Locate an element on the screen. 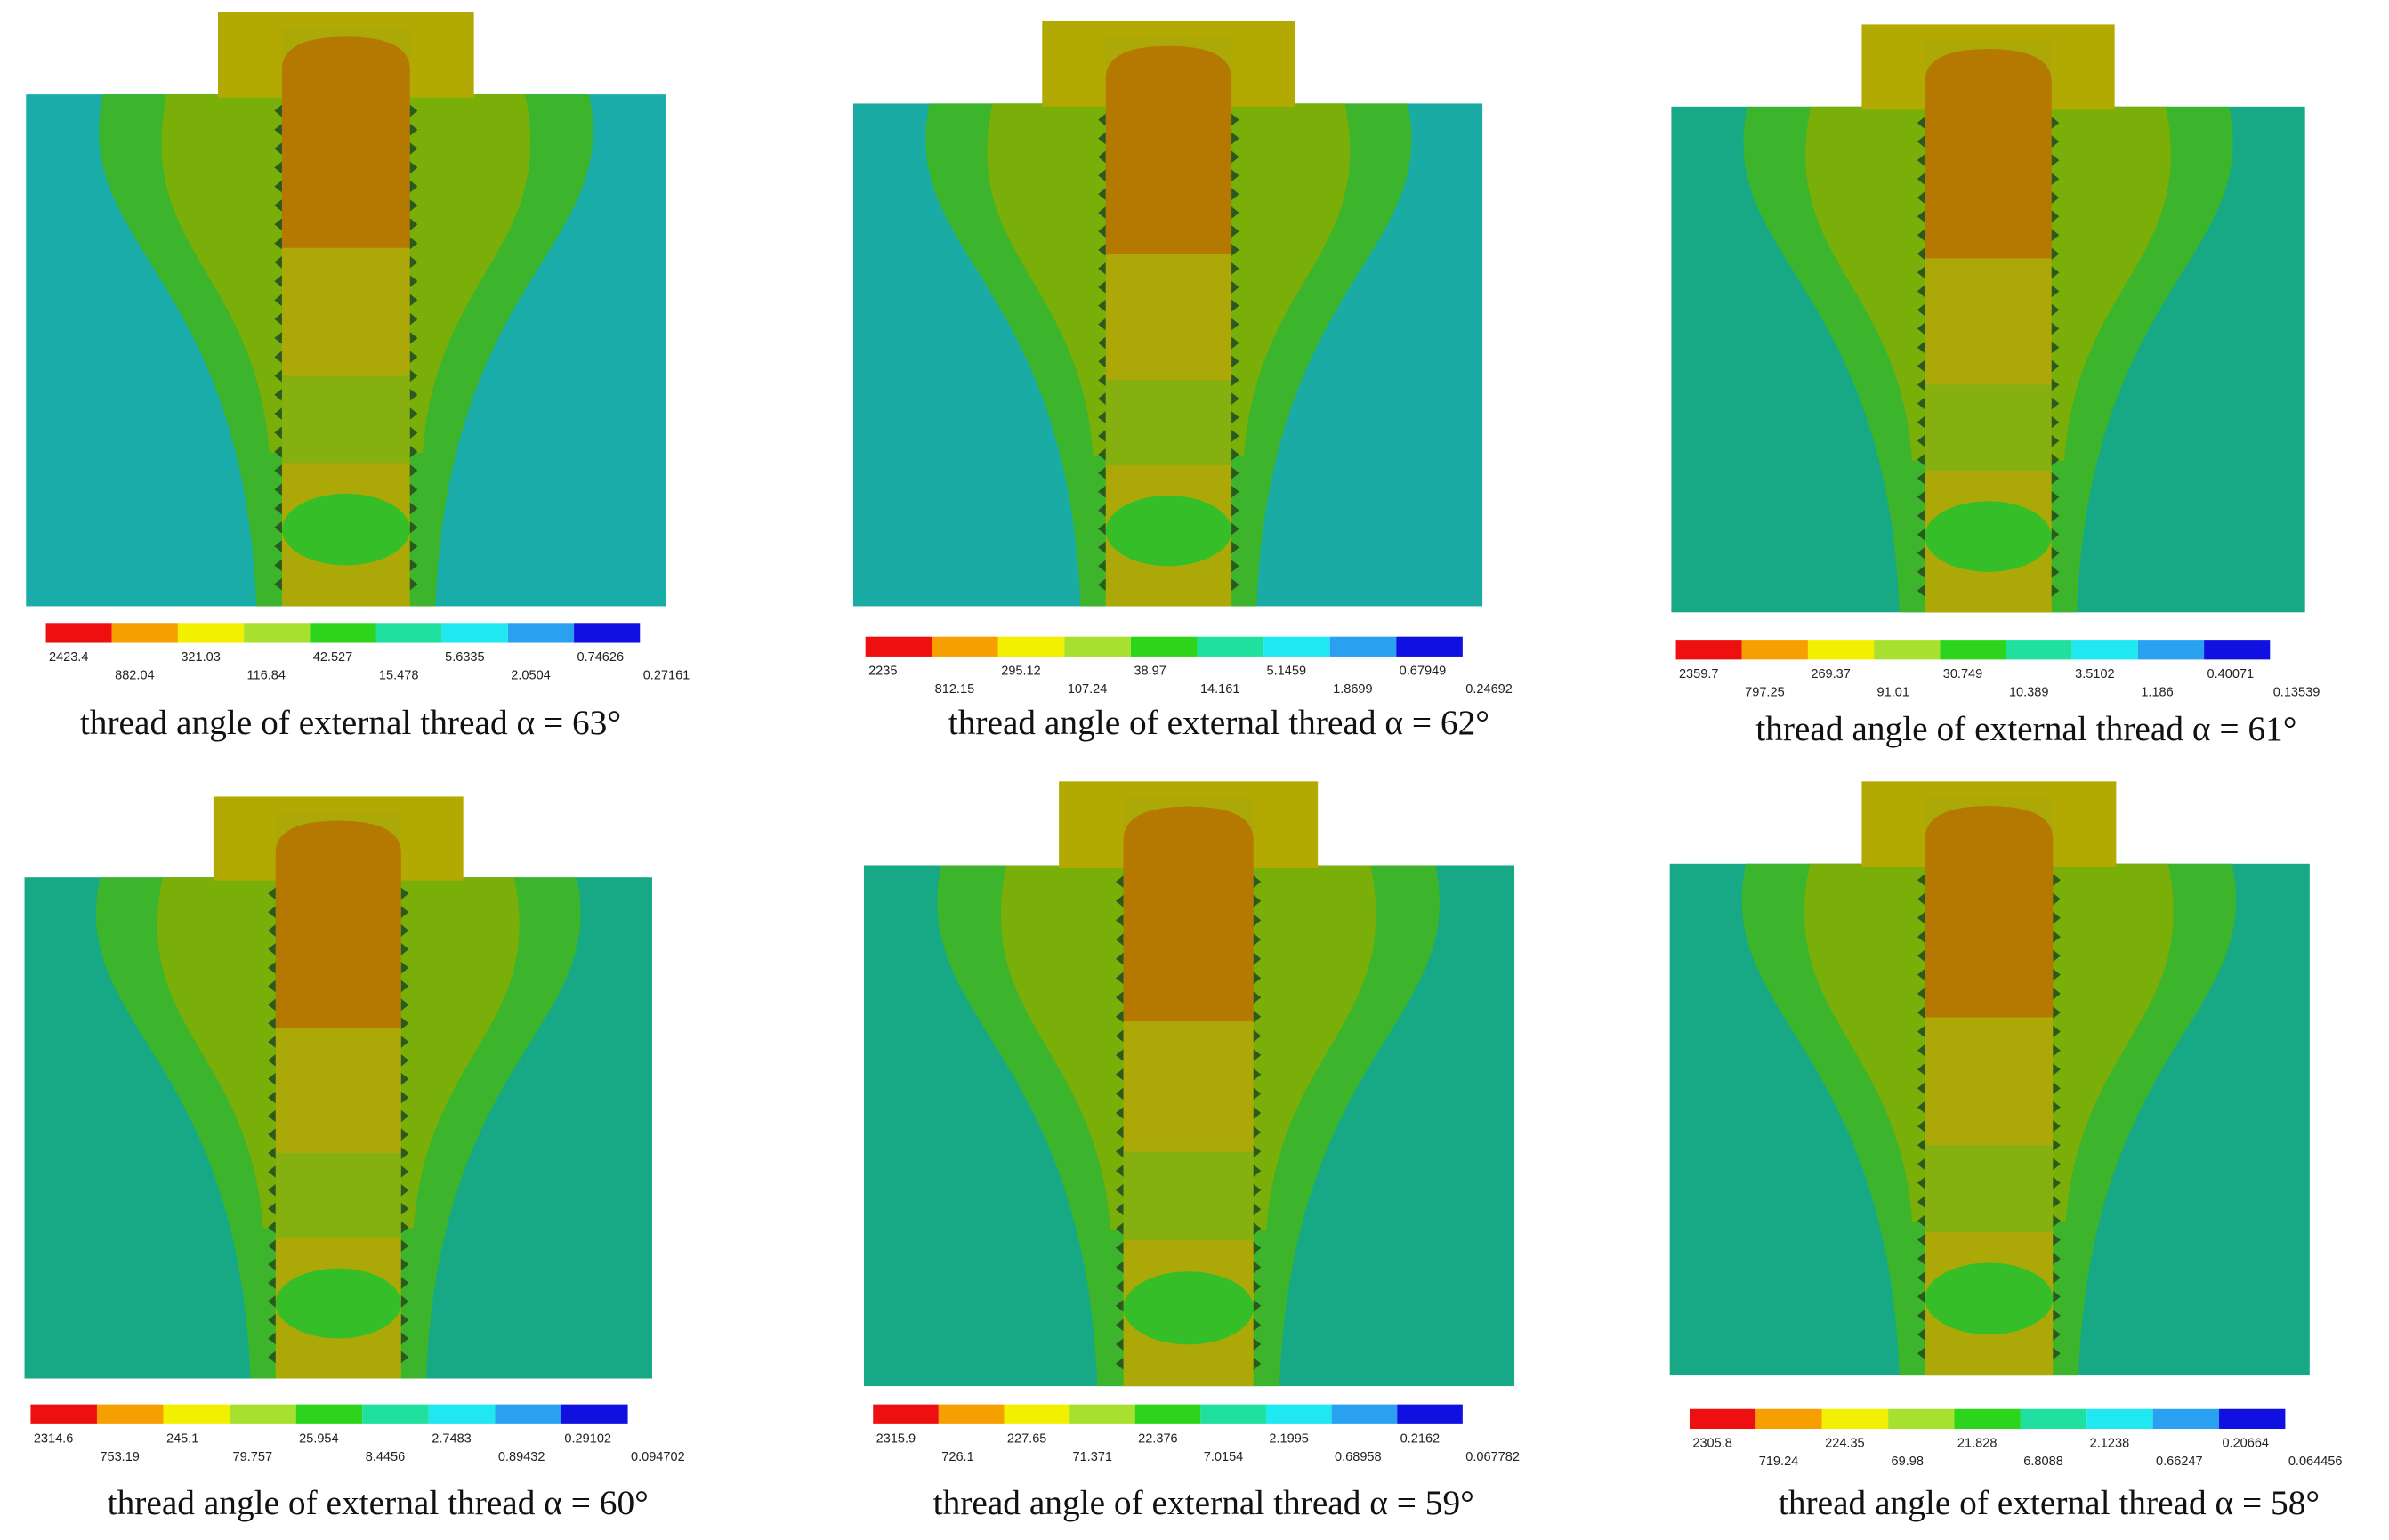 The image size is (2389, 1540). caption: thread angle of external thread α = 59° is located at coordinates (1204, 1502).